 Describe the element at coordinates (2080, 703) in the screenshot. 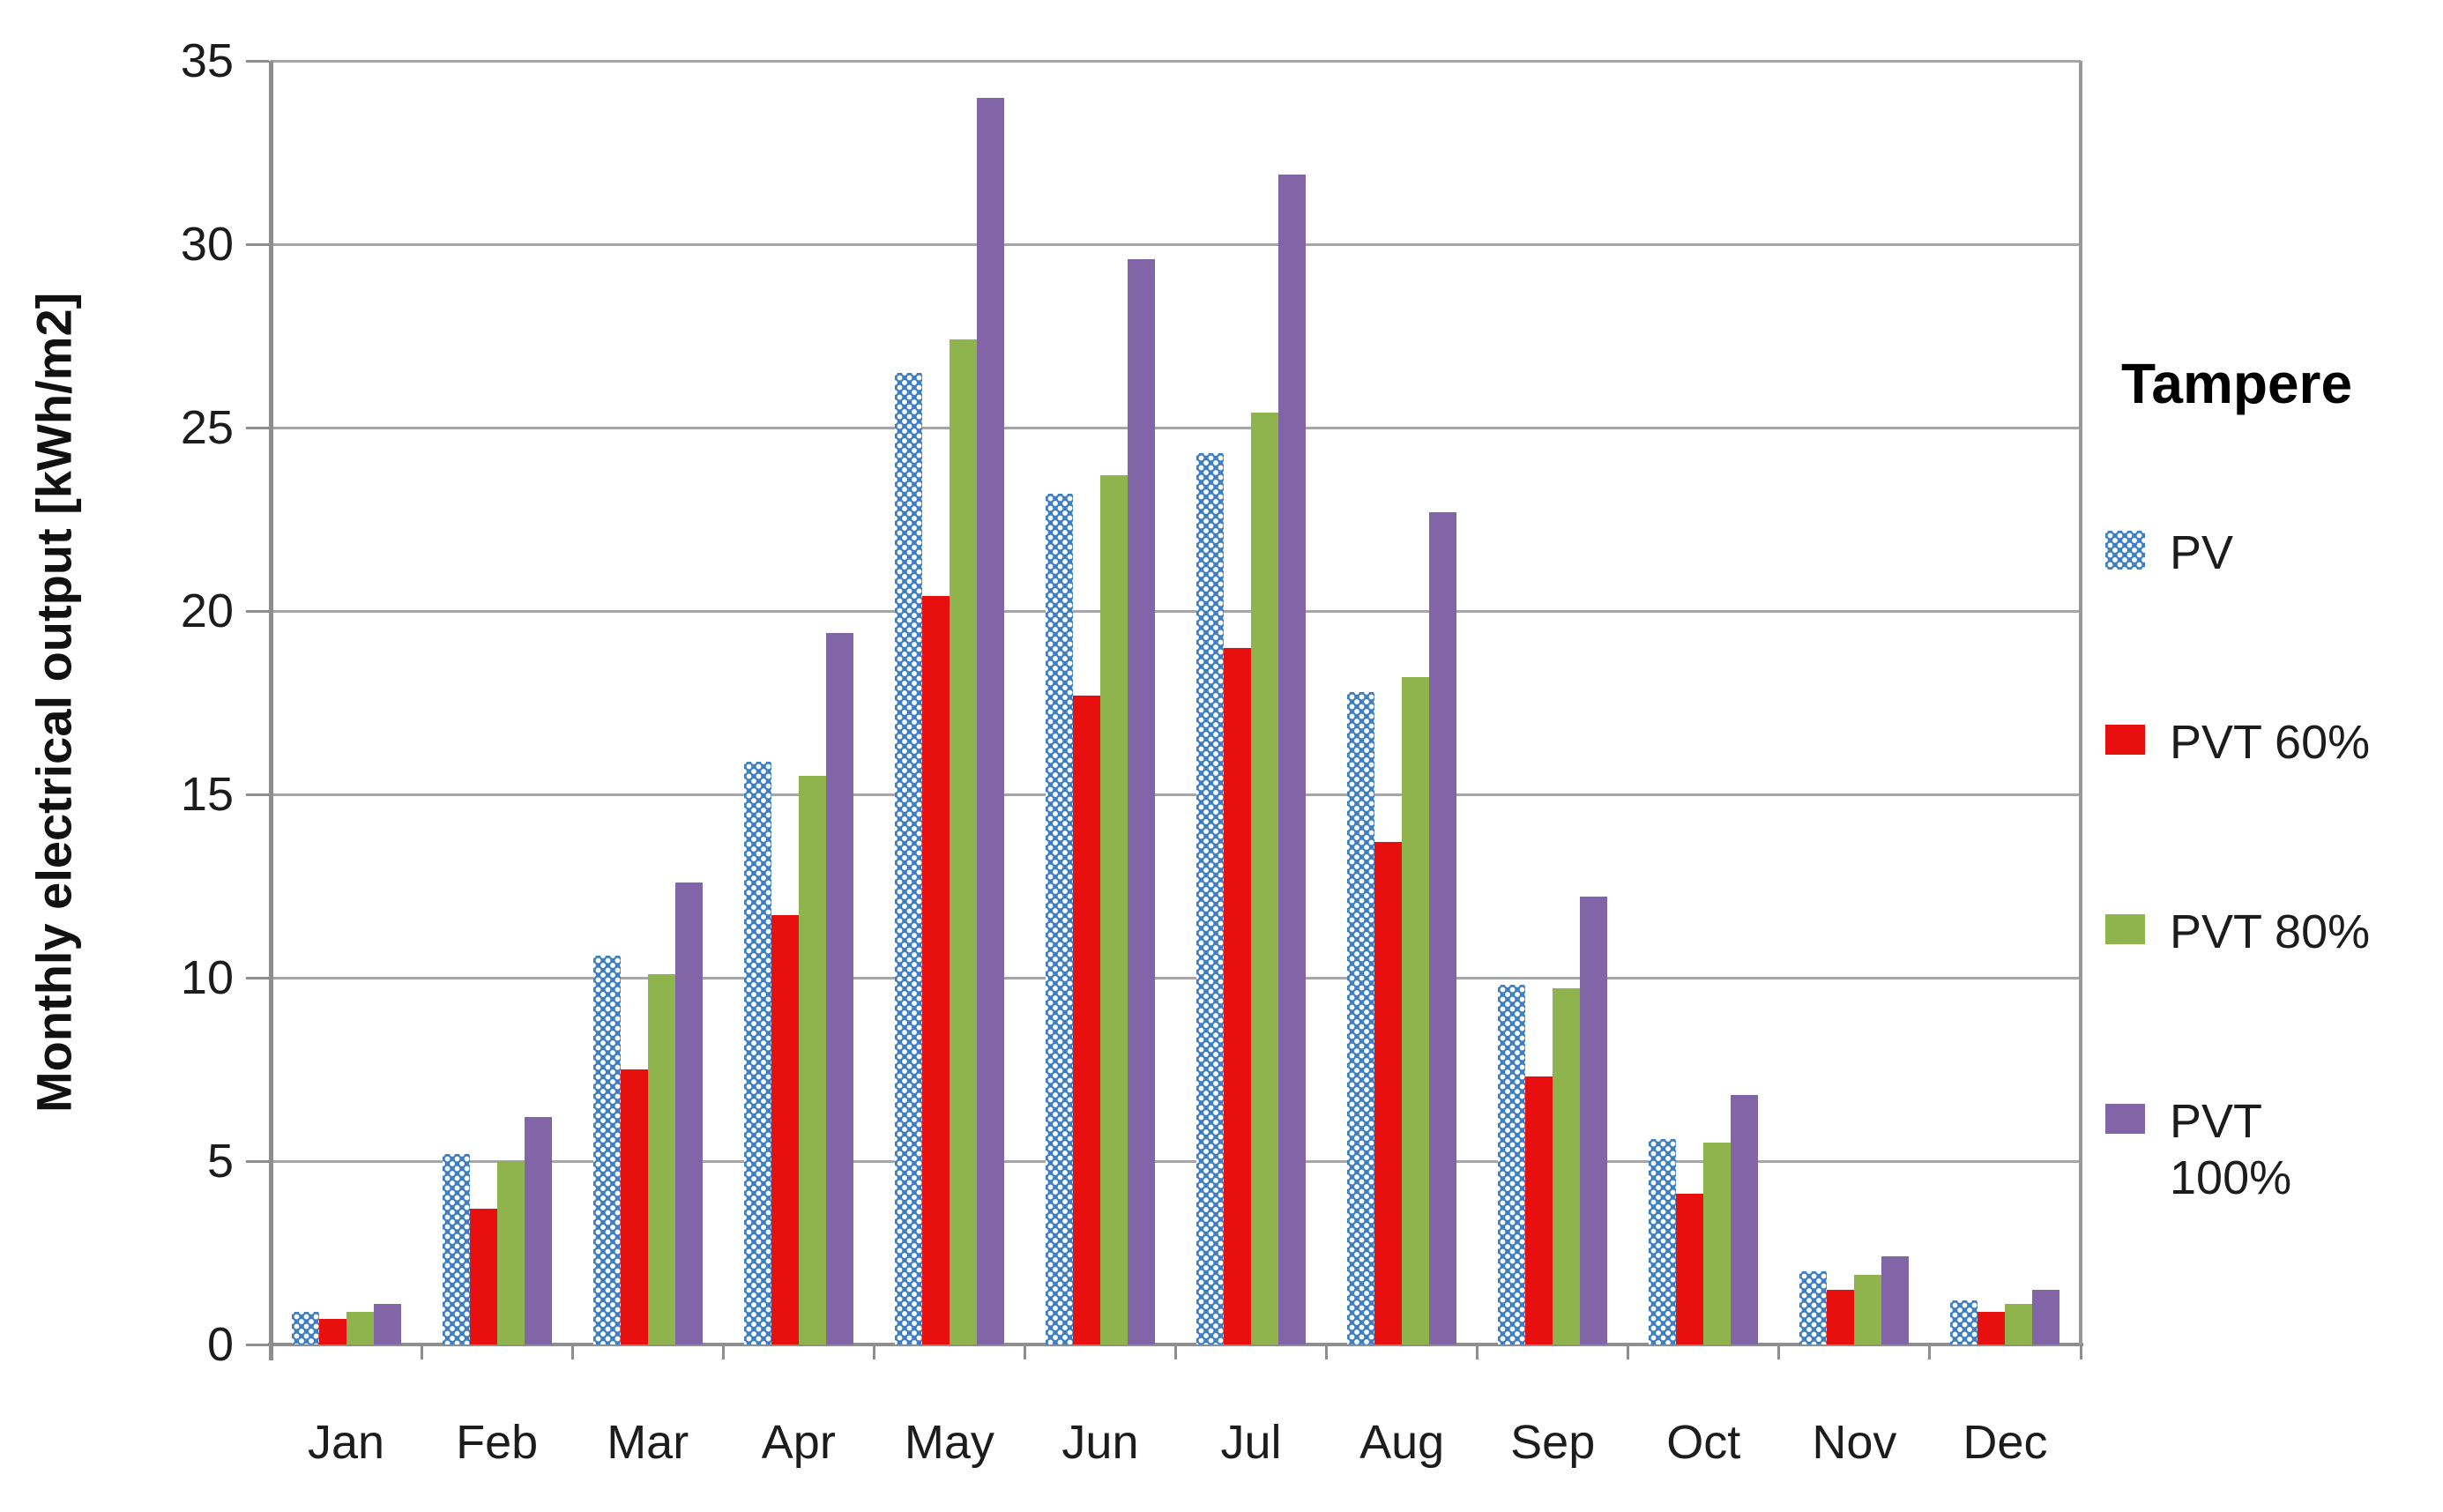

I see `plot-right-border` at that location.